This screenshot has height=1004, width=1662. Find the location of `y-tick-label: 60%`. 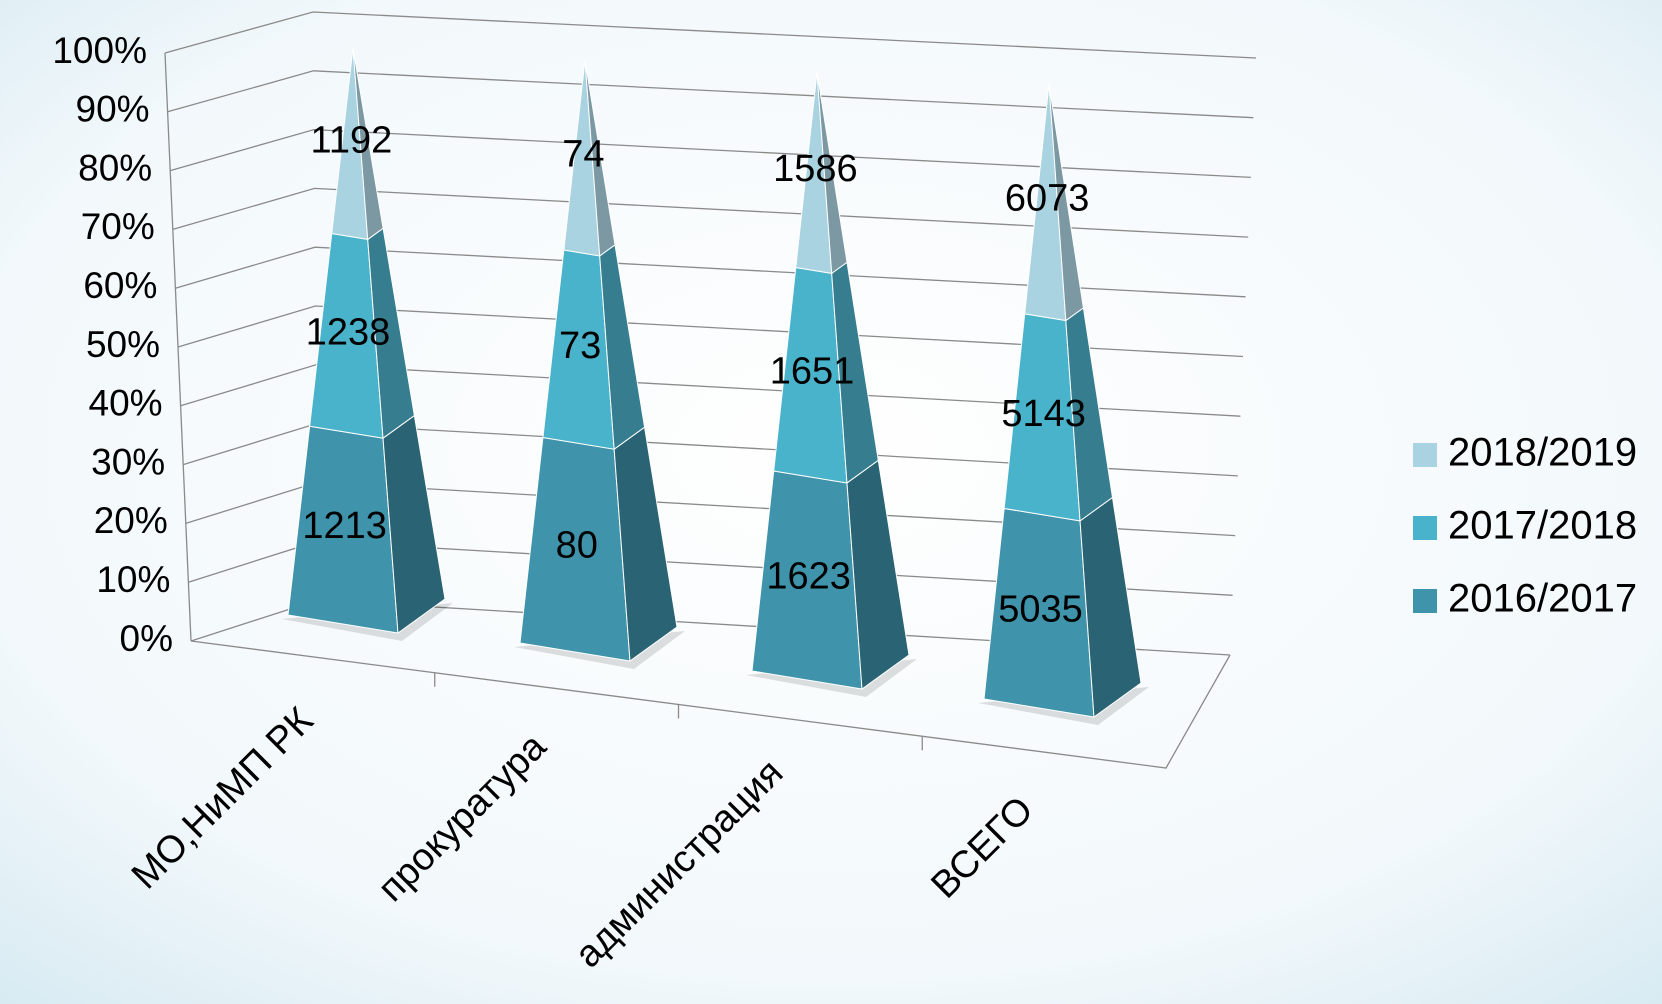

y-tick-label: 60% is located at coordinates (120, 285).